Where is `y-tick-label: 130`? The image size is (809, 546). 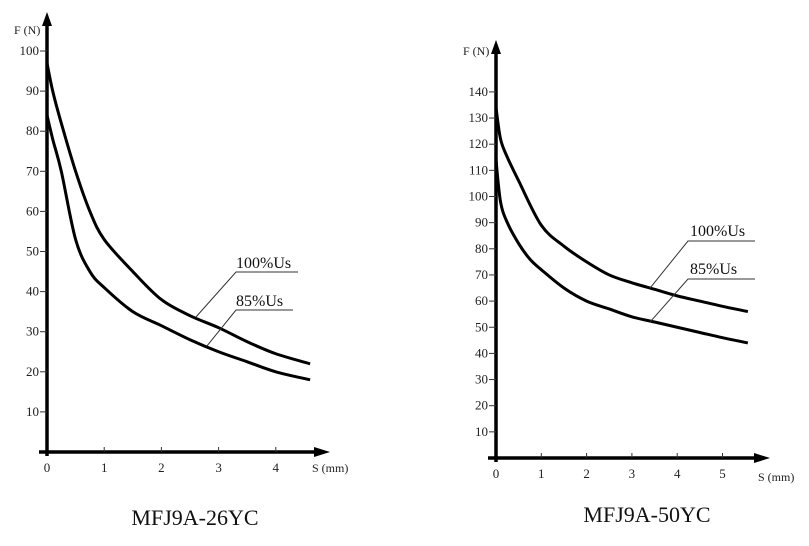
y-tick-label: 130 is located at coordinates (479, 117).